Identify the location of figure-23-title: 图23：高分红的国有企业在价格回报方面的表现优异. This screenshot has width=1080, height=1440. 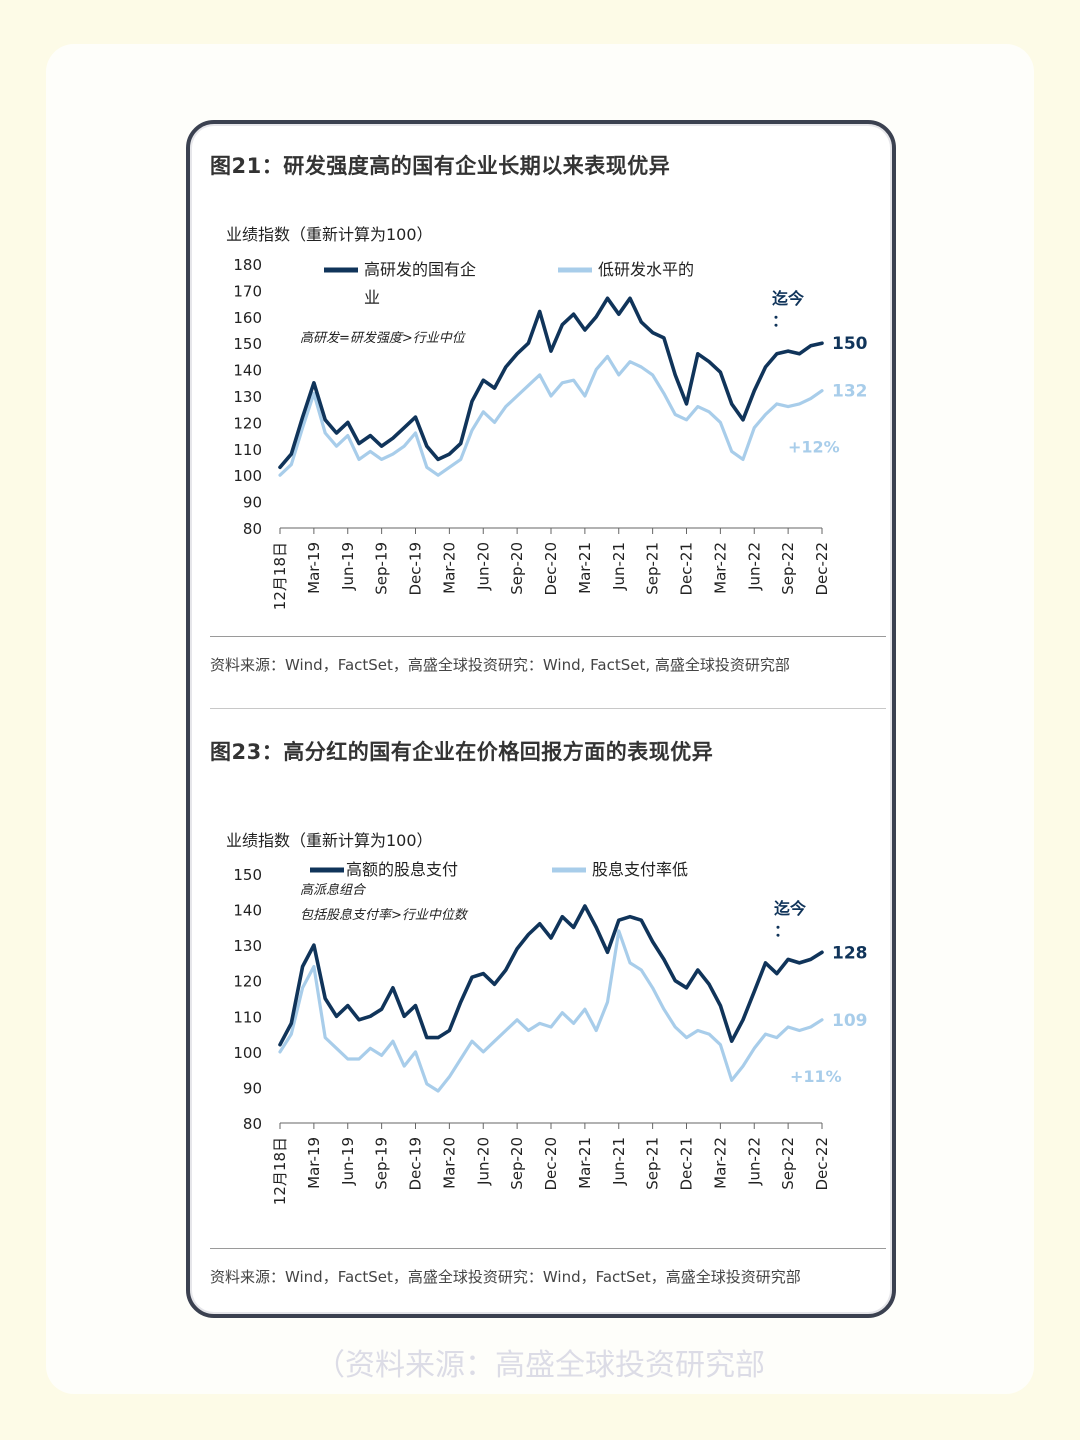
(462, 752).